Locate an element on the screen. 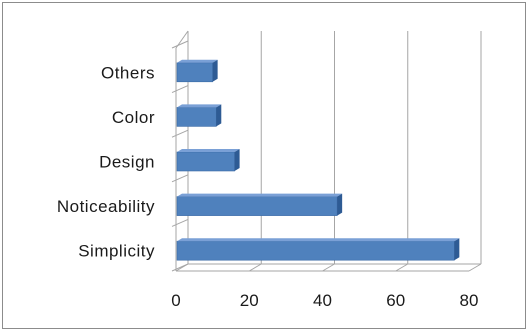 This screenshot has width=530, height=333. x-tick-label: 60 is located at coordinates (395, 300).